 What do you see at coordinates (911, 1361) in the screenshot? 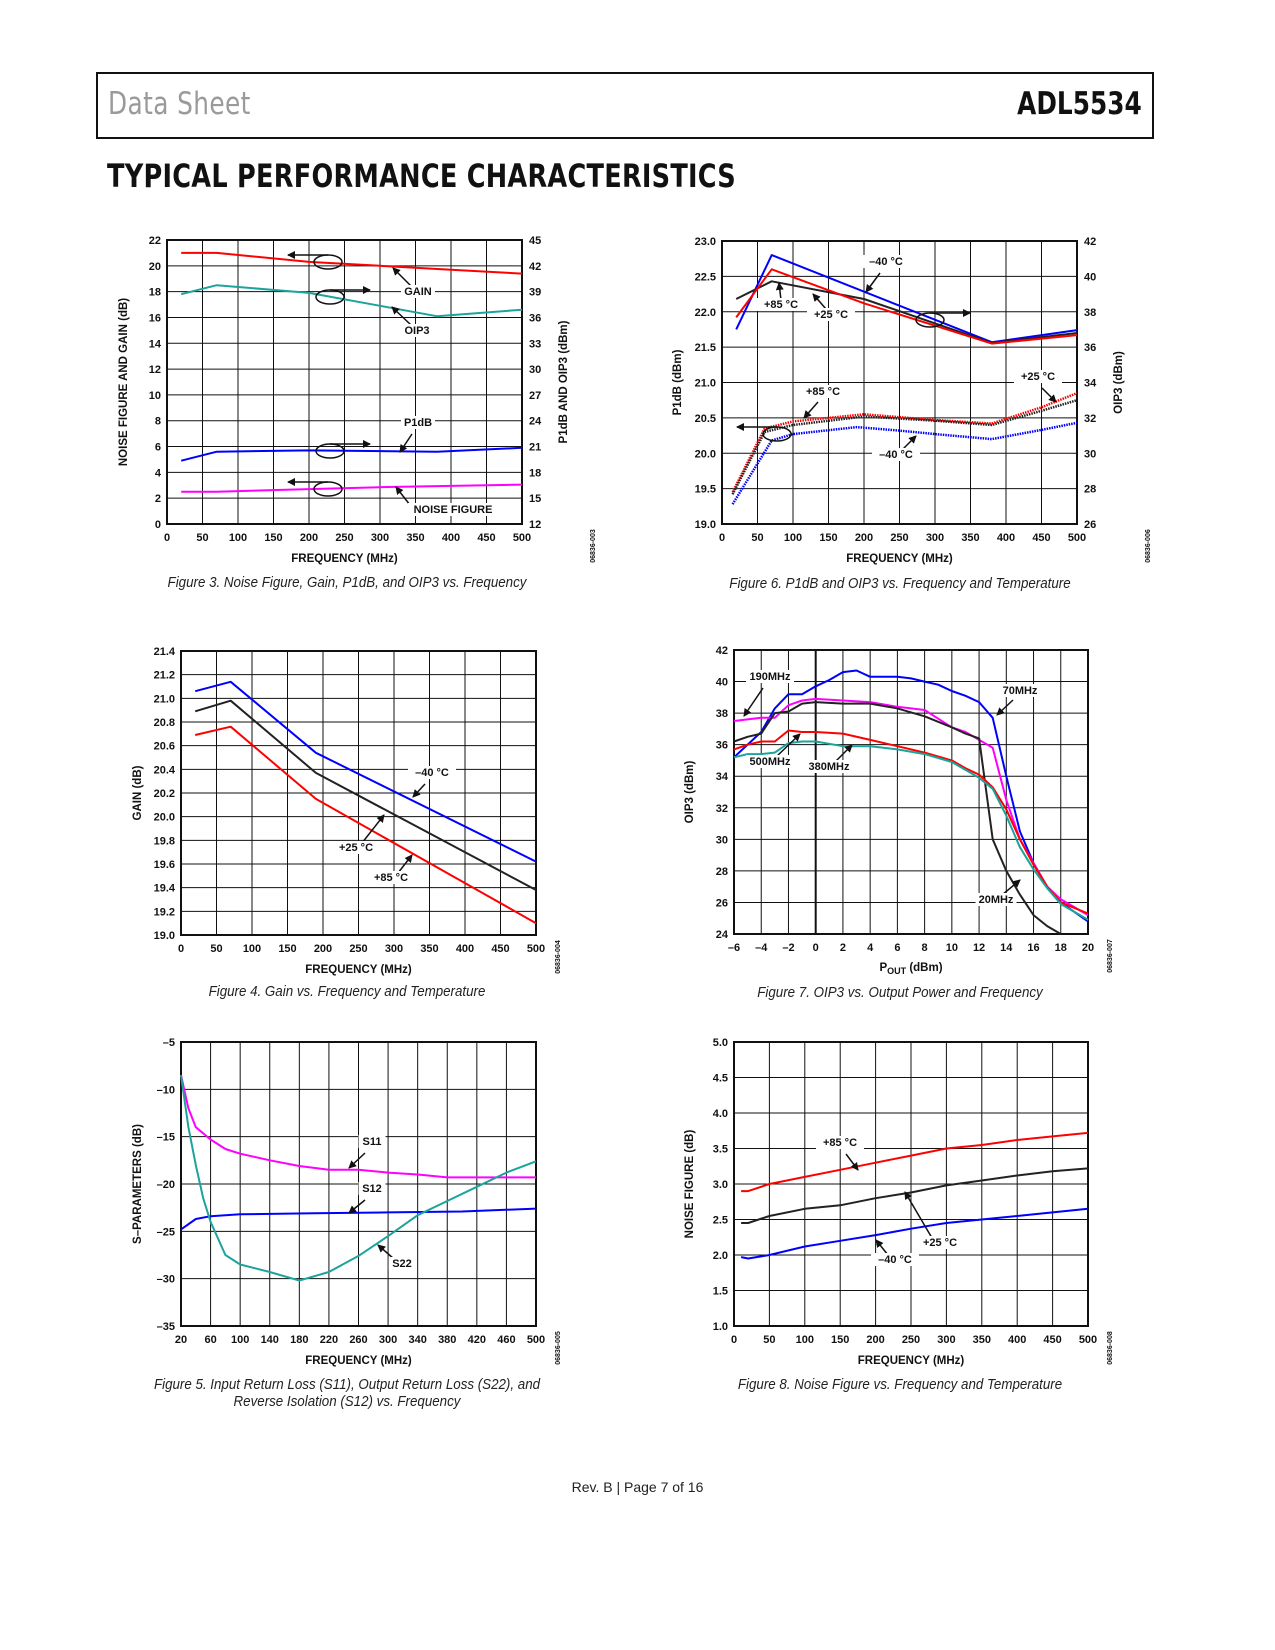
I see `x-axis-title: FREQUENCY (MHz)` at bounding box center [911, 1361].